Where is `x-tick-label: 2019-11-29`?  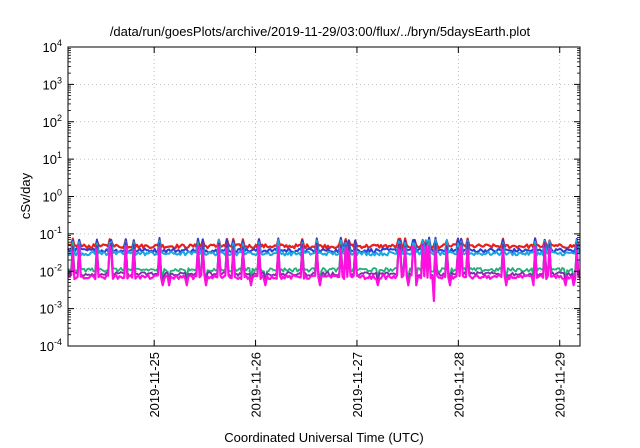 x-tick-label: 2019-11-29 is located at coordinates (560, 385).